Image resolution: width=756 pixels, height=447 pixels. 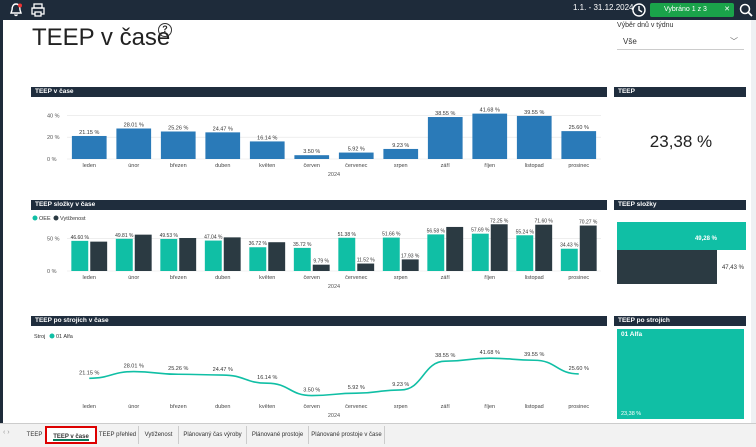 What do you see at coordinates (534, 278) in the screenshot?
I see `x-tick-label: listopad` at bounding box center [534, 278].